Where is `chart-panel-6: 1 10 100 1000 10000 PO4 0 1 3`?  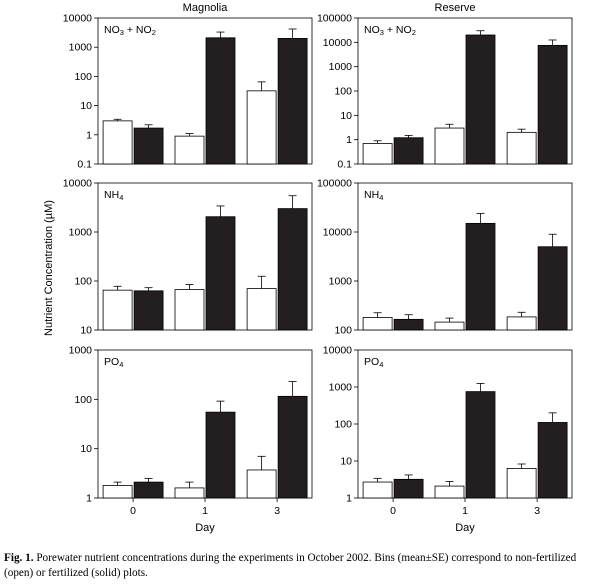
chart-panel-6: 1 10 100 1000 10000 PO4 0 1 3 is located at coordinates (448, 431).